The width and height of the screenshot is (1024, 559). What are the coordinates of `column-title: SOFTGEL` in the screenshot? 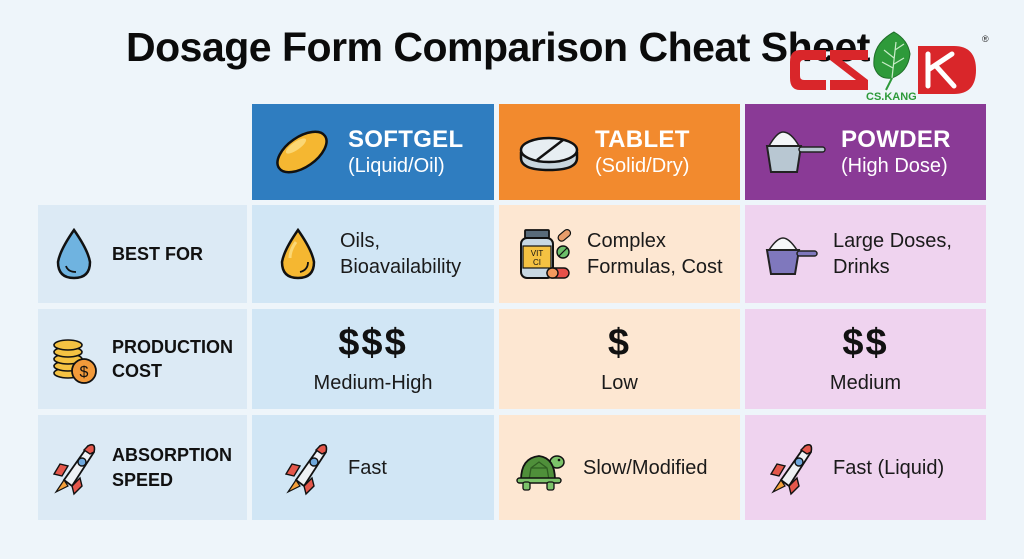 It's located at (406, 139).